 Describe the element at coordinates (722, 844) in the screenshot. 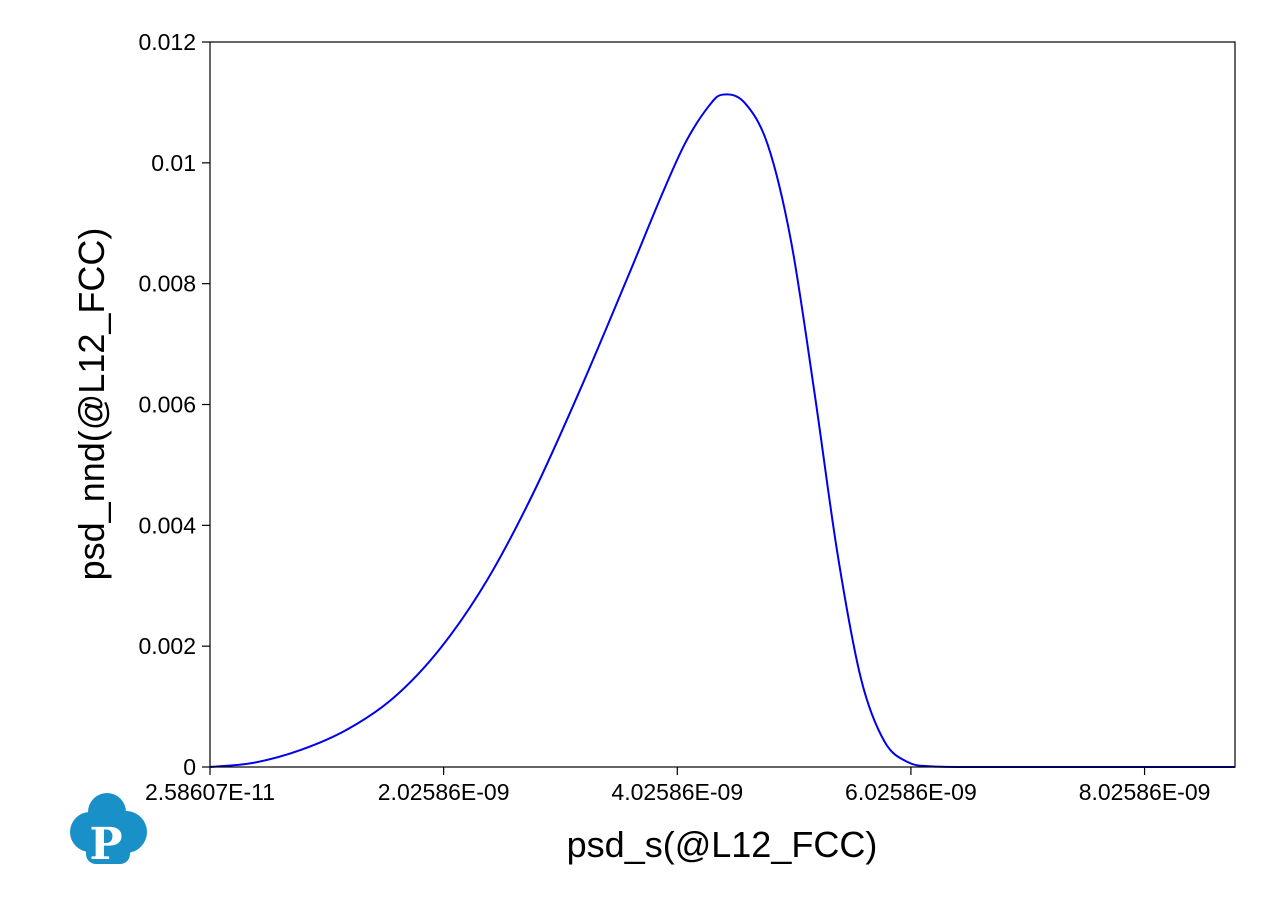

I see `x-axis-title: psd_s(@L12_FCC)` at that location.